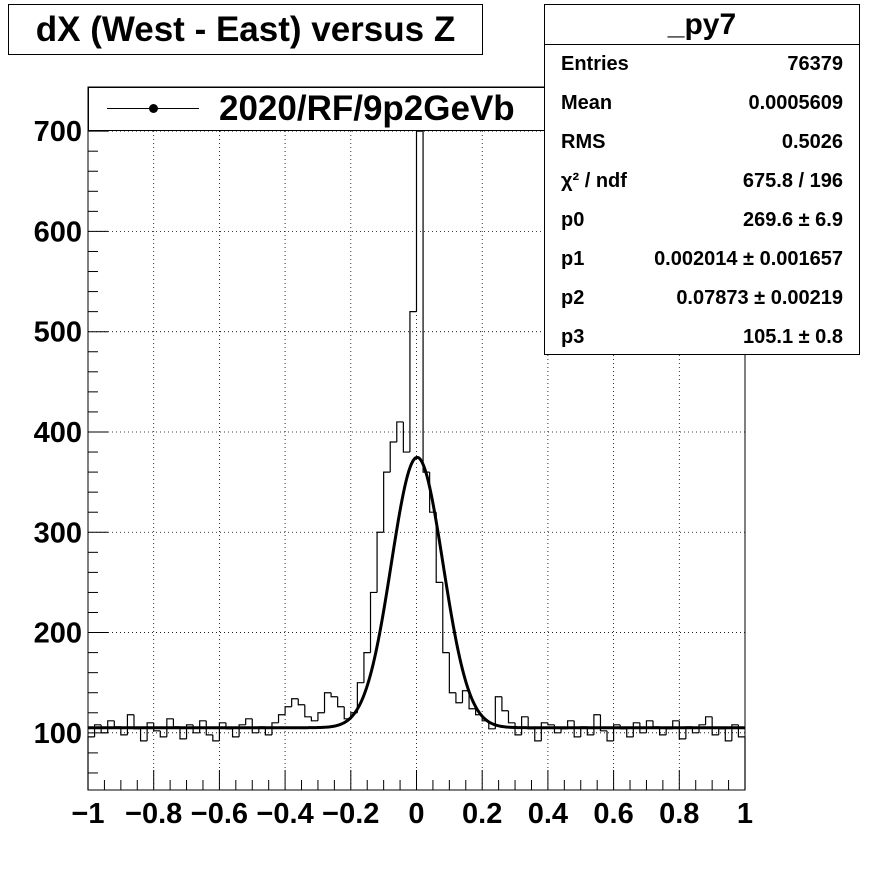  Describe the element at coordinates (416, 814) in the screenshot. I see `x-tick-label: 0` at that location.